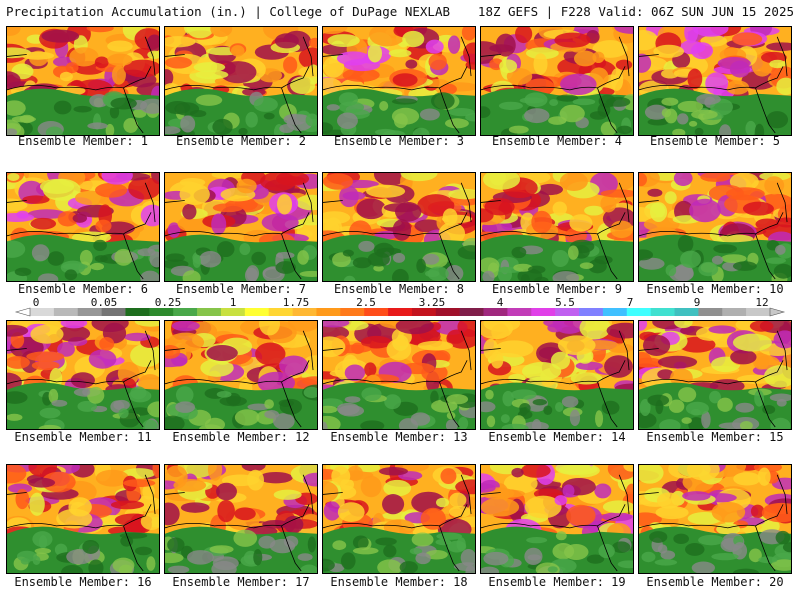  I want to click on ensemble-member-label: Ensemble Member: 12, so click(241, 437).